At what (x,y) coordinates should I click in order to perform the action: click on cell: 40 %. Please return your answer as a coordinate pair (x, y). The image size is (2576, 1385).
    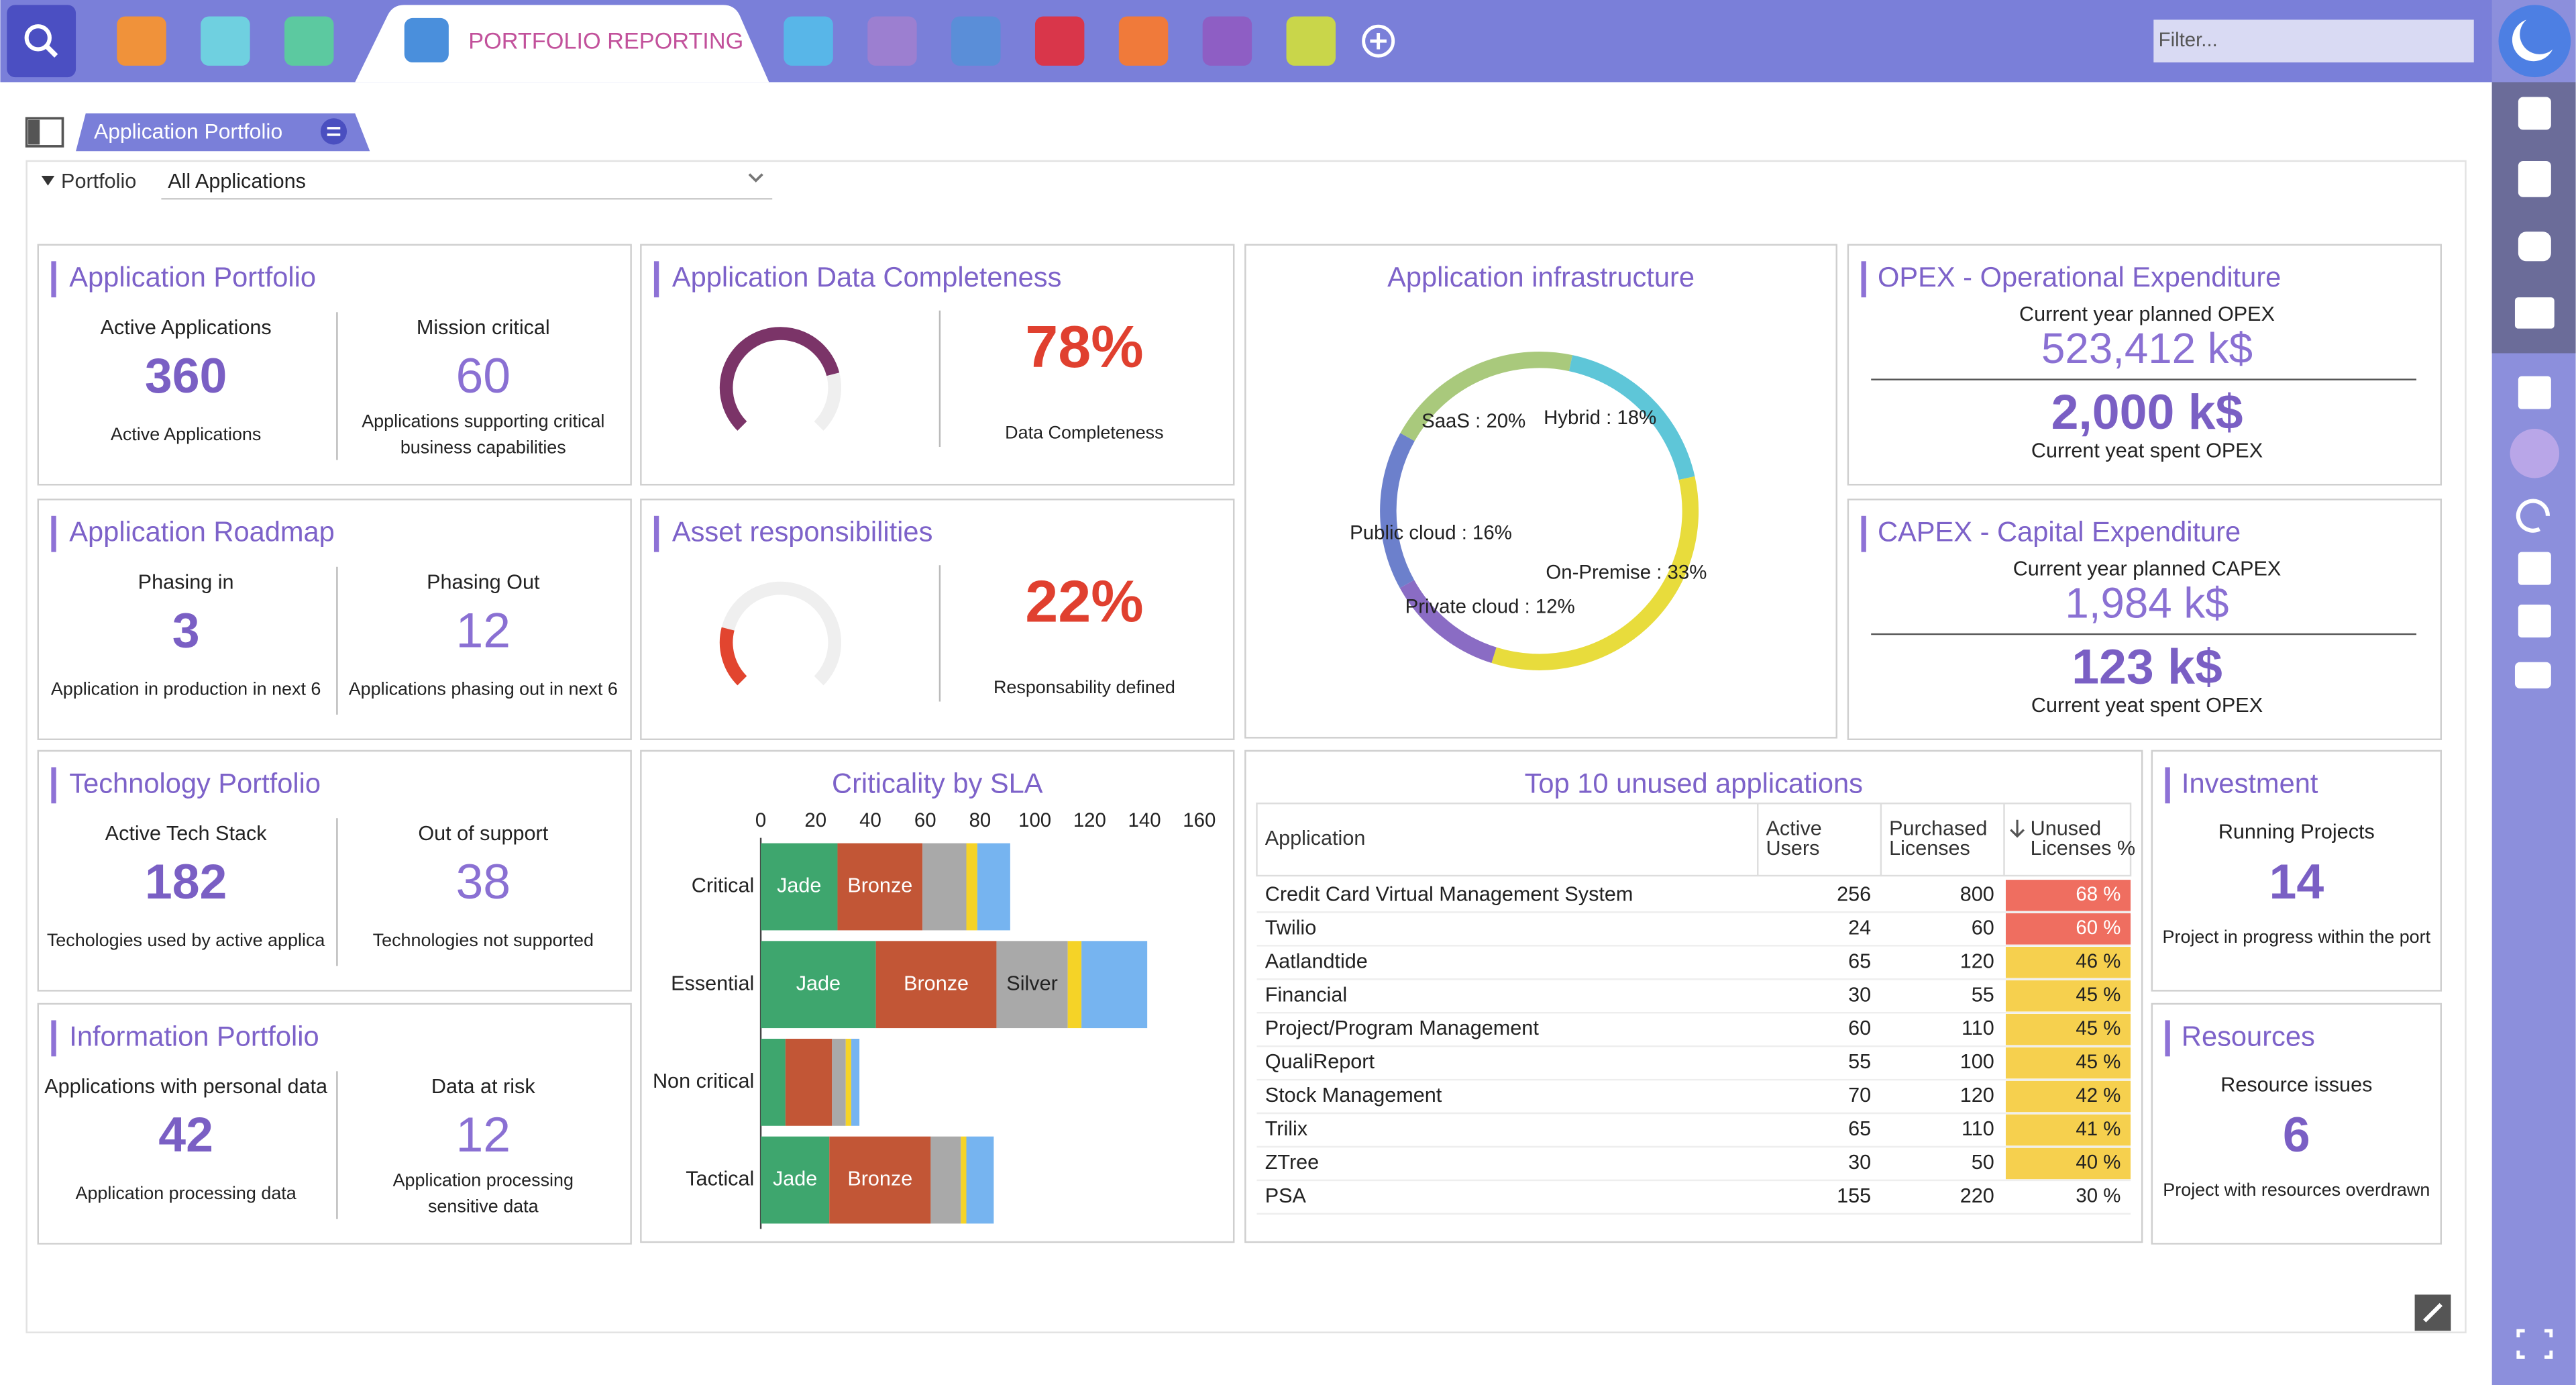
    Looking at the image, I should click on (2098, 1162).